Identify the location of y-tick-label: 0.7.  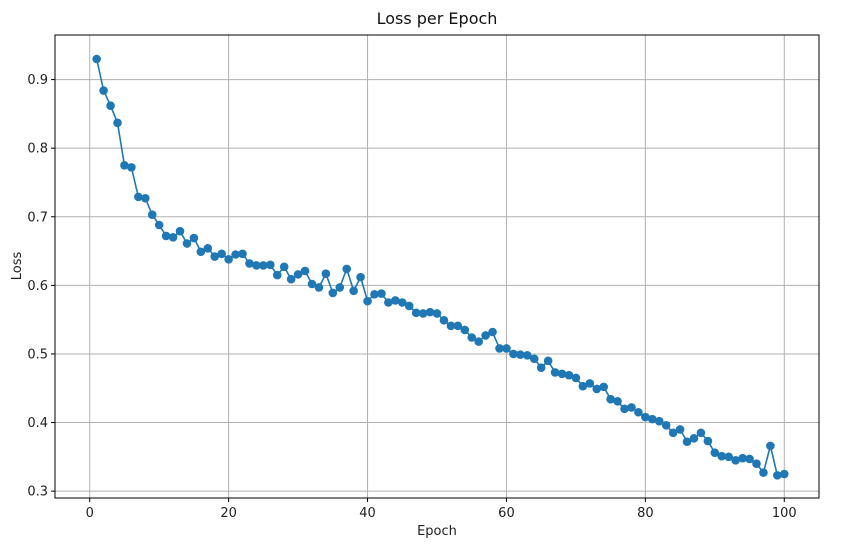
(37, 217).